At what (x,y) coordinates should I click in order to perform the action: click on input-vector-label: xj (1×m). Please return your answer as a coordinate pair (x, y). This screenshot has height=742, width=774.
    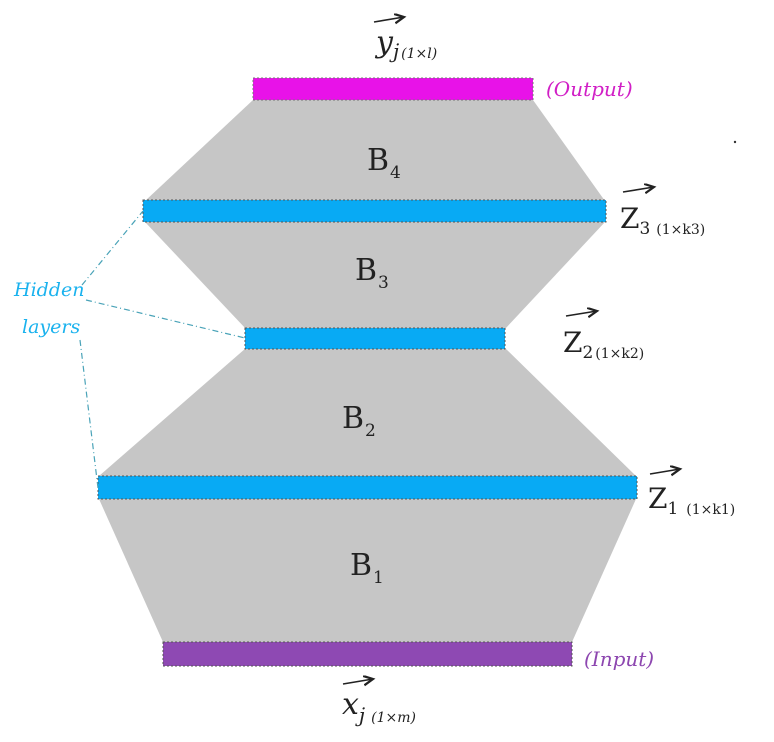
    Looking at the image, I should click on (379, 707).